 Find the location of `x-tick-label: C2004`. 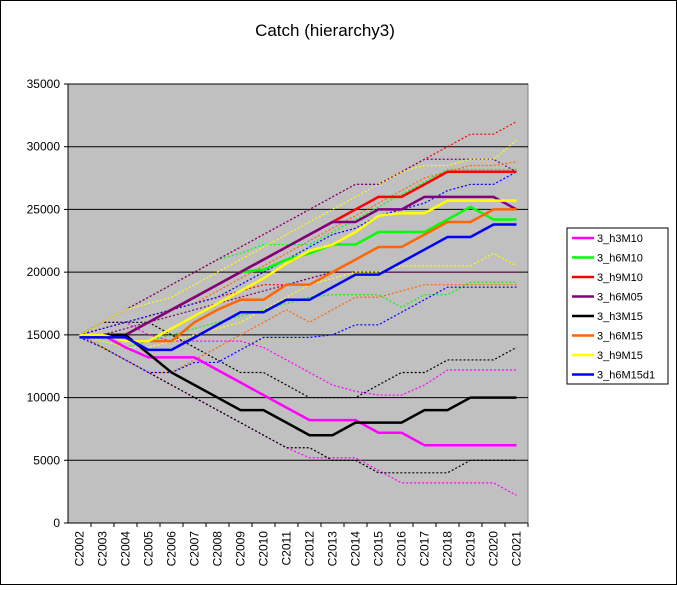

x-tick-label: C2004 is located at coordinates (126, 549).